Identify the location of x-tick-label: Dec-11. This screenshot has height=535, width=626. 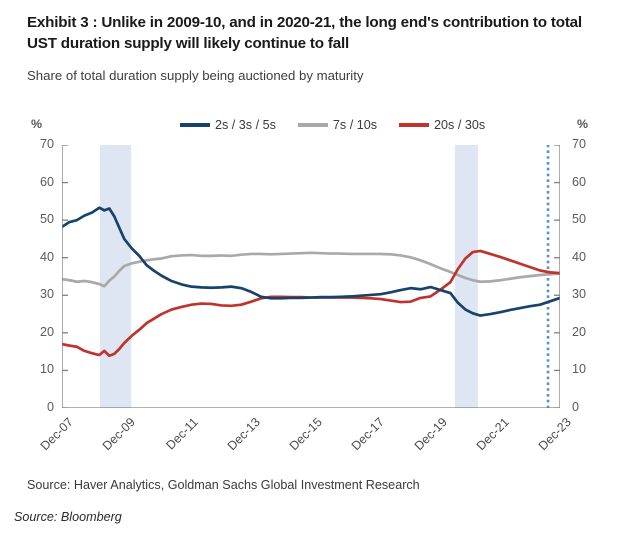
(181, 434).